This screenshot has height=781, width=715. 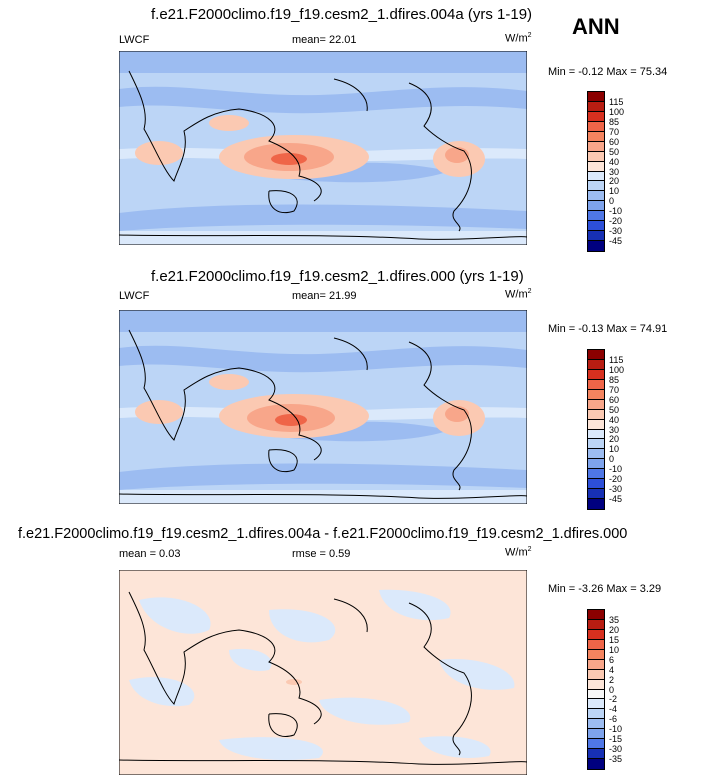 I want to click on panel-1-variable: LWCF, so click(x=134, y=40).